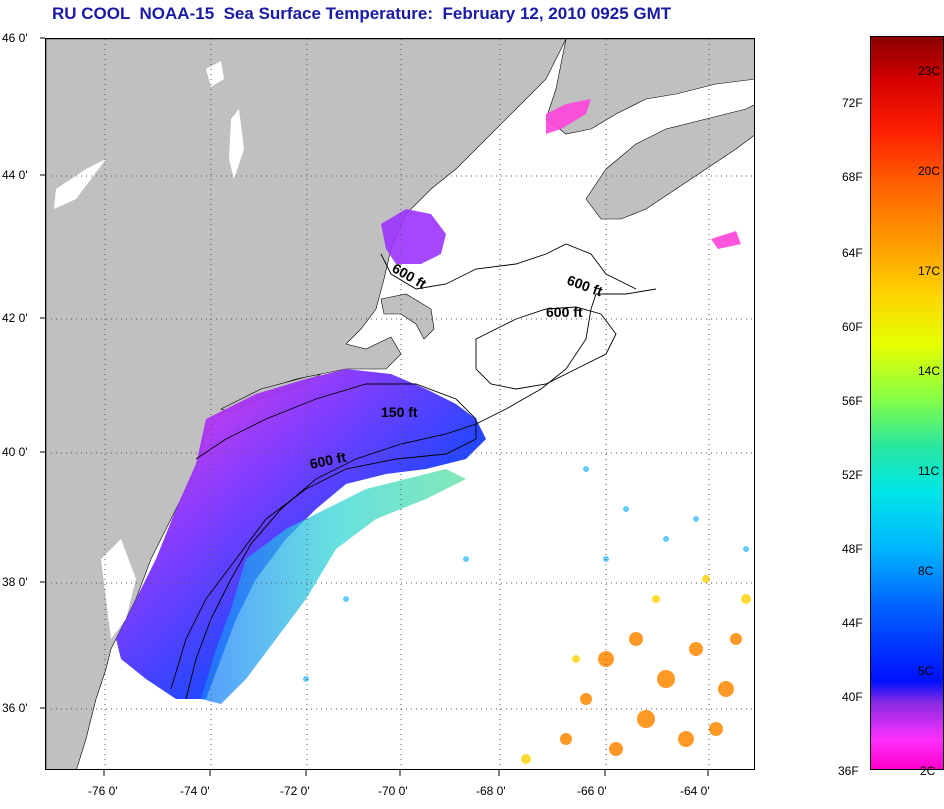 The image size is (944, 809). Describe the element at coordinates (508, 266) in the screenshot. I see `contour-600ft-gulf` at that location.